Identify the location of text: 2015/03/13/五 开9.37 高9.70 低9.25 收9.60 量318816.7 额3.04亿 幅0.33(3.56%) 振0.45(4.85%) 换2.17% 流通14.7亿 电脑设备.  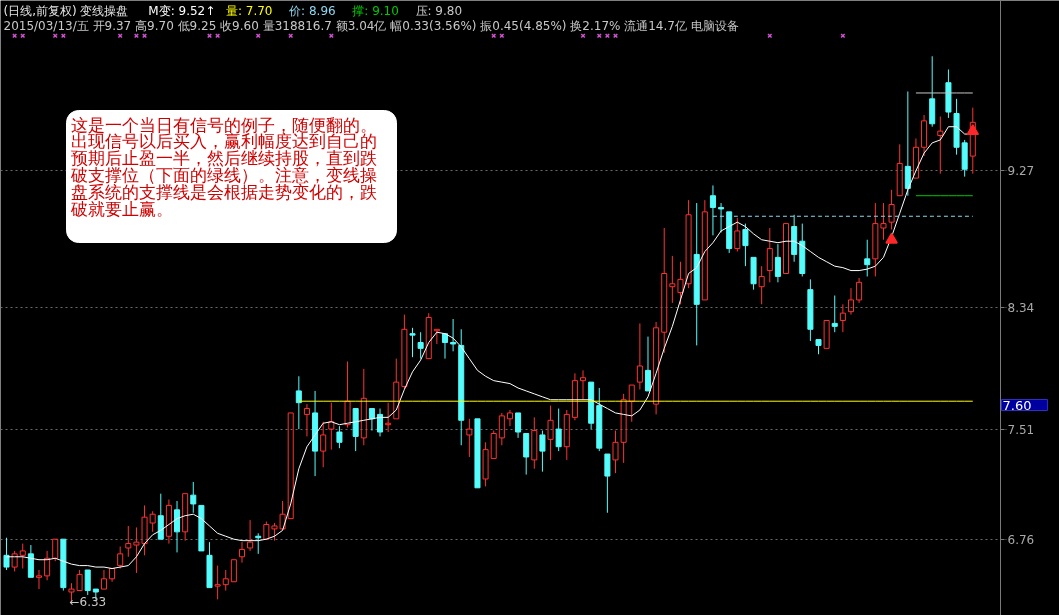
(371, 25).